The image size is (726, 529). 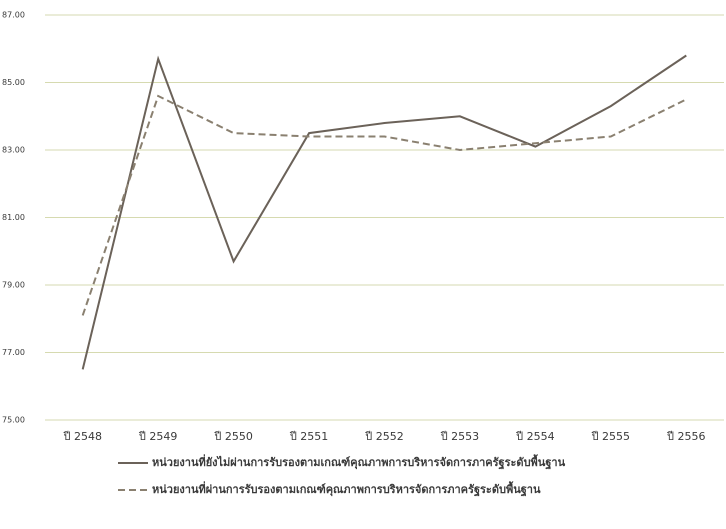 I want to click on x-tick-label: ปี 2556, so click(x=686, y=436).